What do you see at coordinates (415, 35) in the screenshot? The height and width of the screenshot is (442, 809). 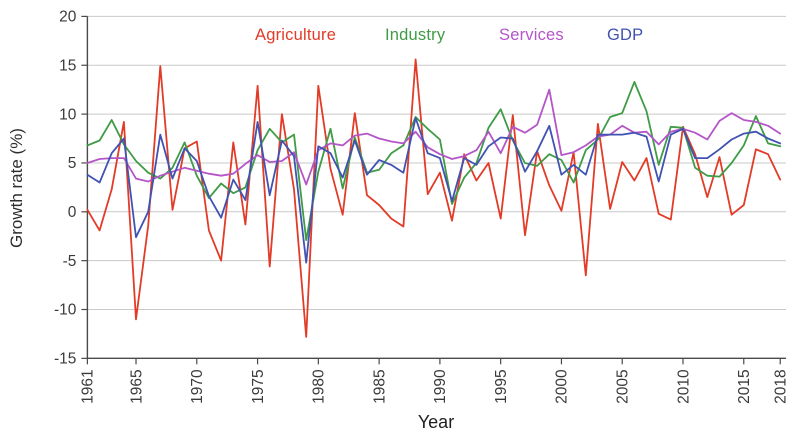 I see `legend-item-industry: Industry` at bounding box center [415, 35].